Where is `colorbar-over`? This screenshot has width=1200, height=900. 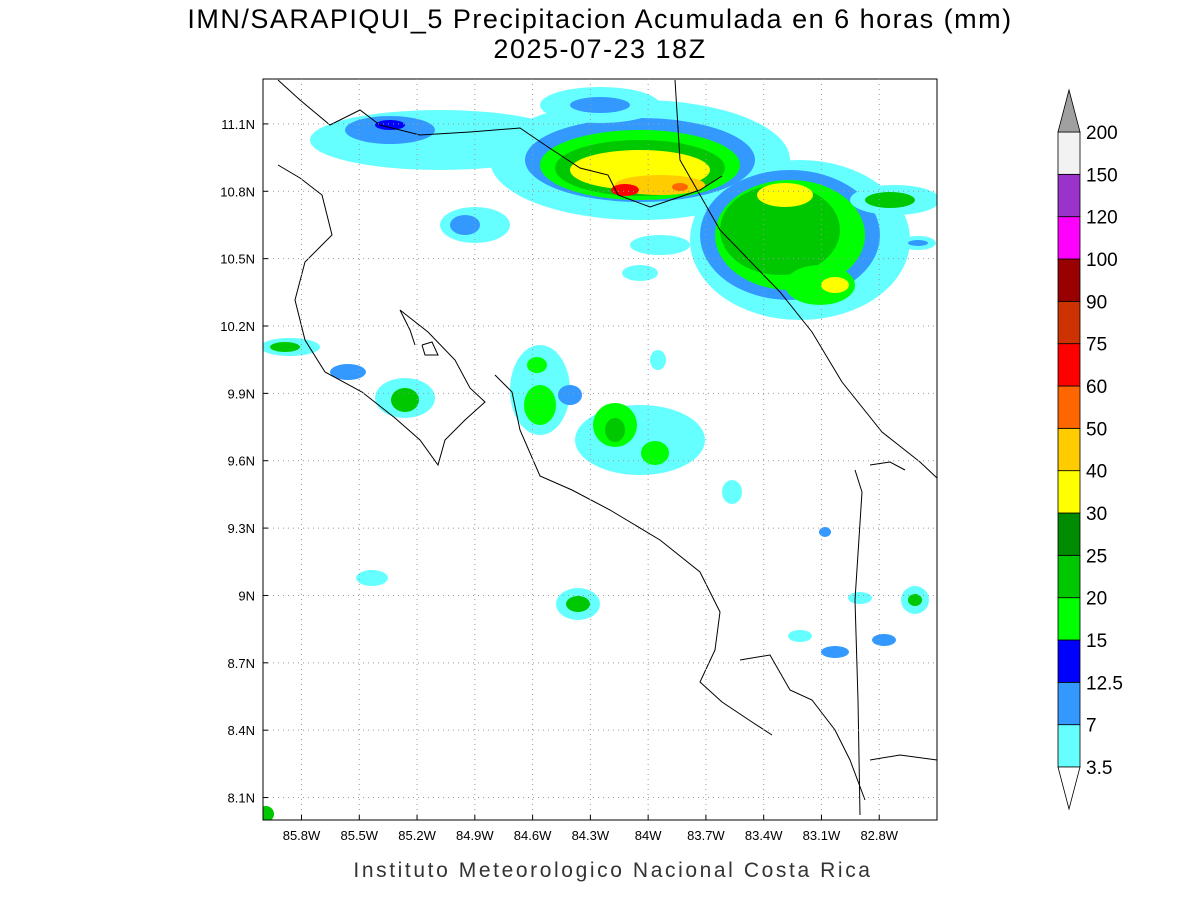 colorbar-over is located at coordinates (1069, 110).